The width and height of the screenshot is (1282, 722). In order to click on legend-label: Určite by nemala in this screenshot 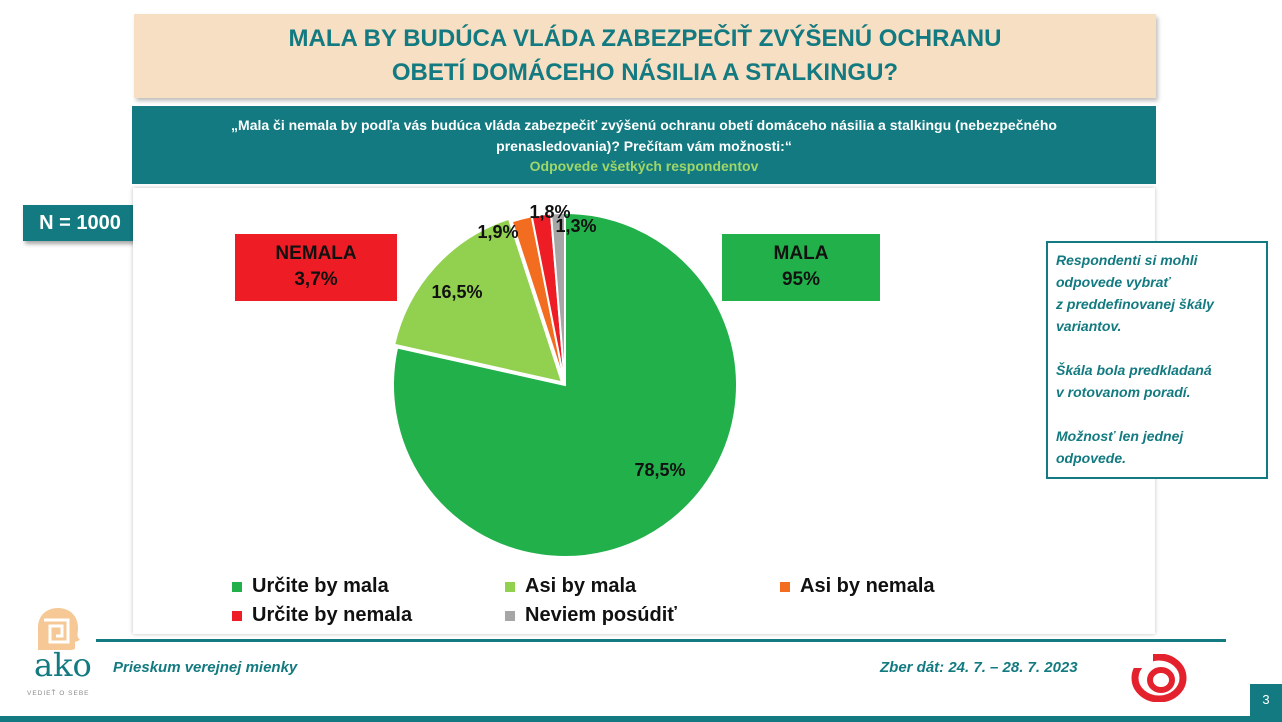, I will do `click(332, 615)`.